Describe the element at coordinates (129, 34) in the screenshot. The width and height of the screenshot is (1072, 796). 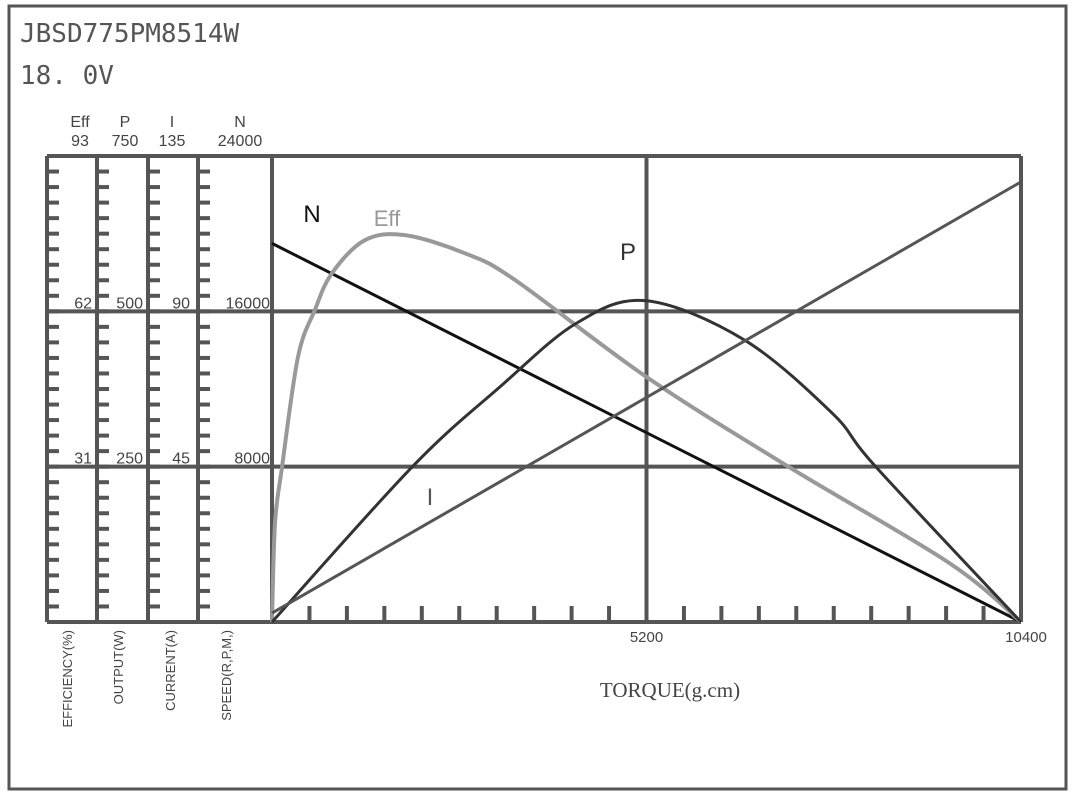
I see `model-title: JBSD775PM8514W` at that location.